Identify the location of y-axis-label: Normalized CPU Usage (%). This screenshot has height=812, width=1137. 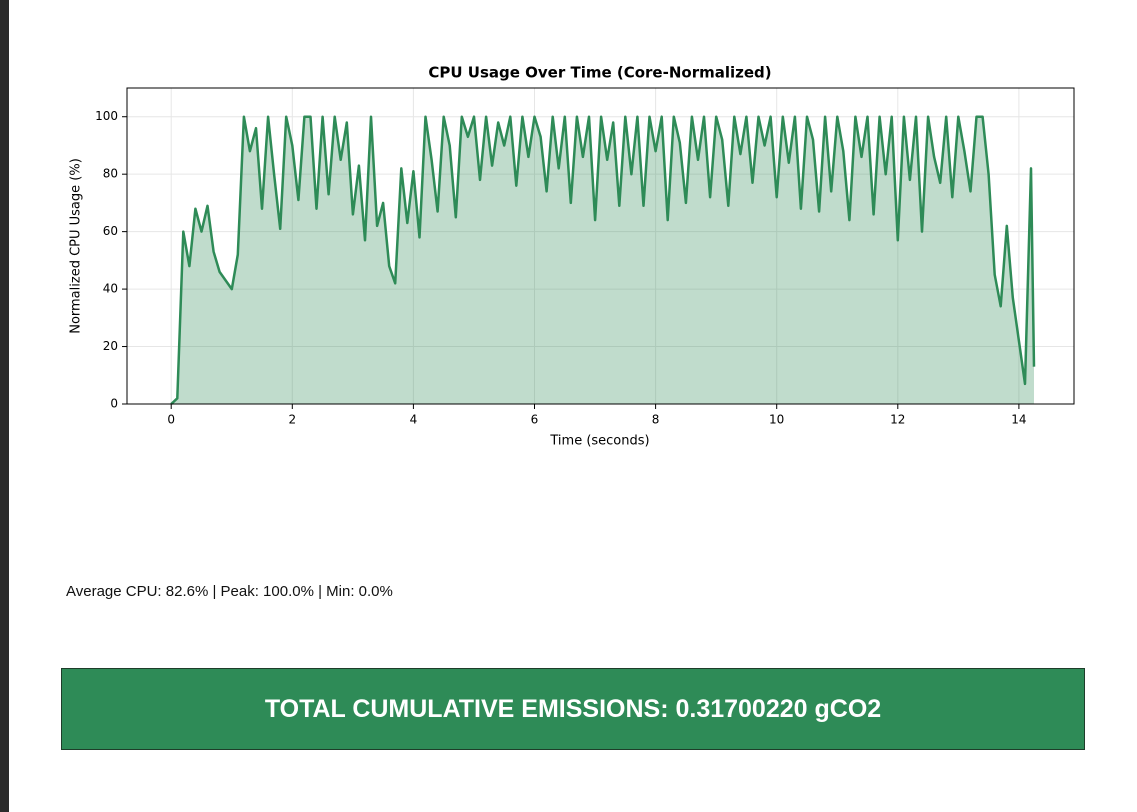
(76, 246).